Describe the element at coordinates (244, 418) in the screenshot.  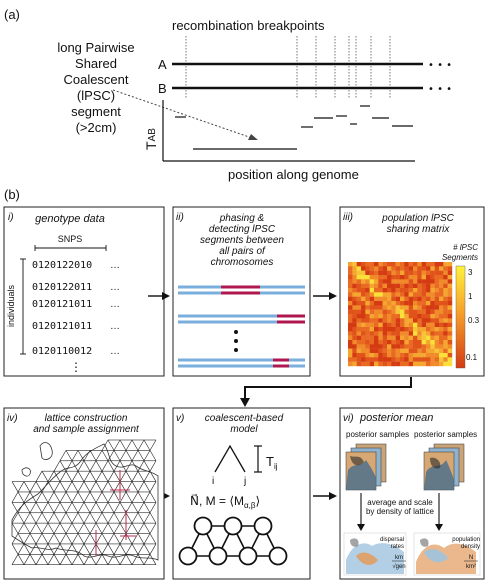
I see `coalescent-title-line: coalescent-based` at that location.